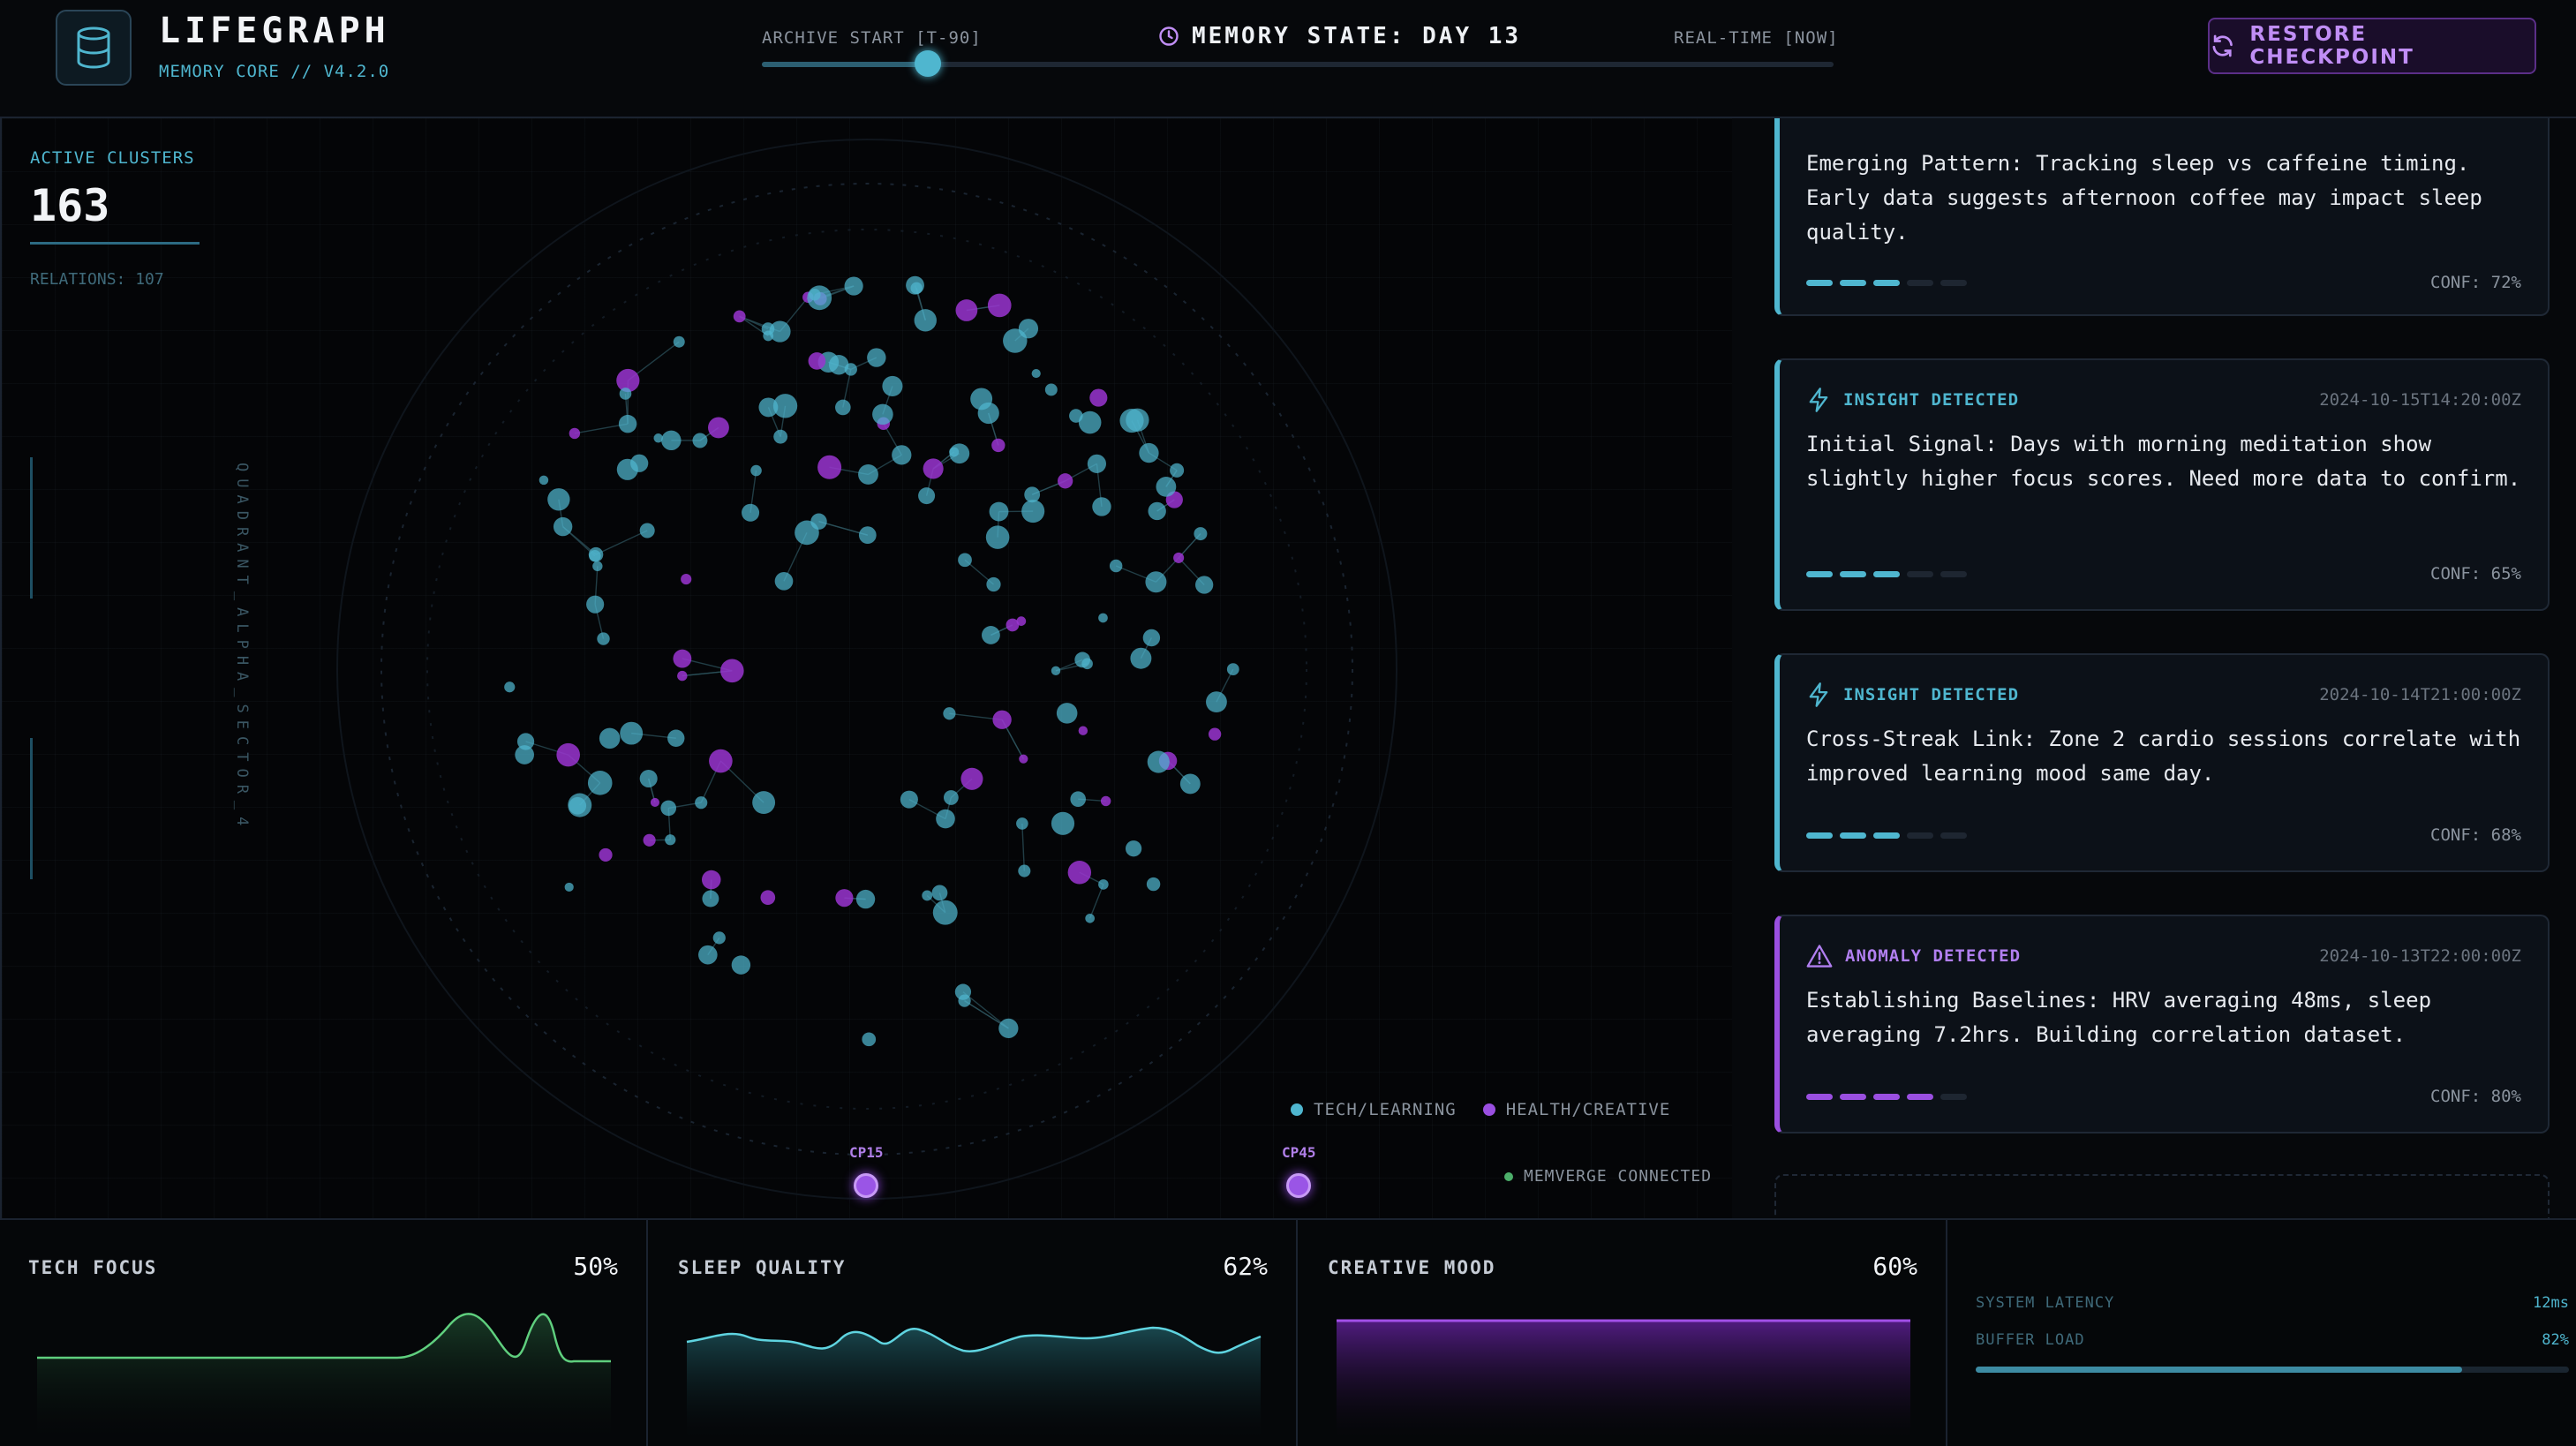 This screenshot has width=2576, height=1446. Describe the element at coordinates (1298, 64) in the screenshot. I see `timeline-slider` at that location.